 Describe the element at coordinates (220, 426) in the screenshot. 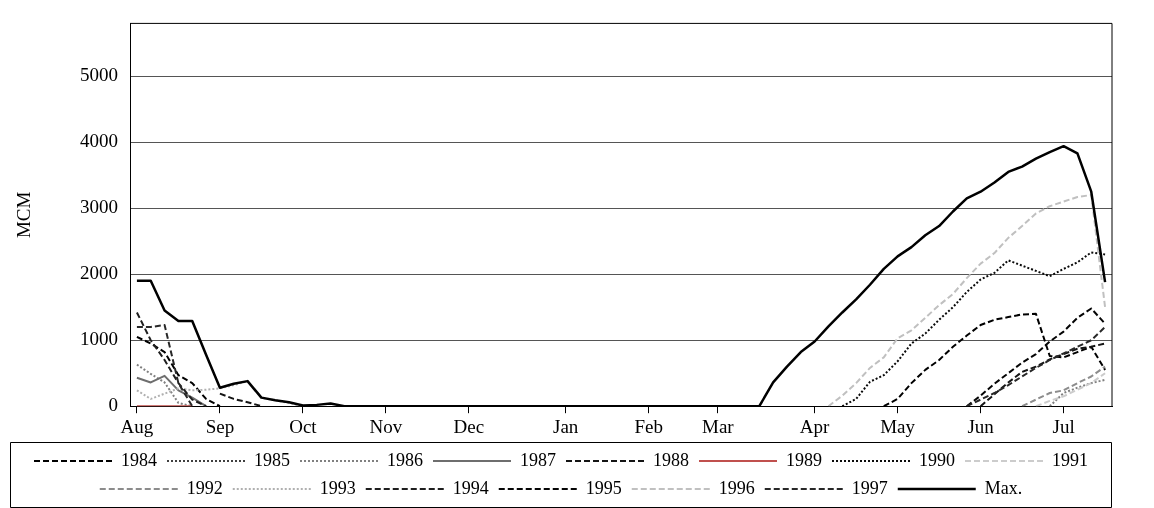

I see `x-tick-label: Sep` at that location.